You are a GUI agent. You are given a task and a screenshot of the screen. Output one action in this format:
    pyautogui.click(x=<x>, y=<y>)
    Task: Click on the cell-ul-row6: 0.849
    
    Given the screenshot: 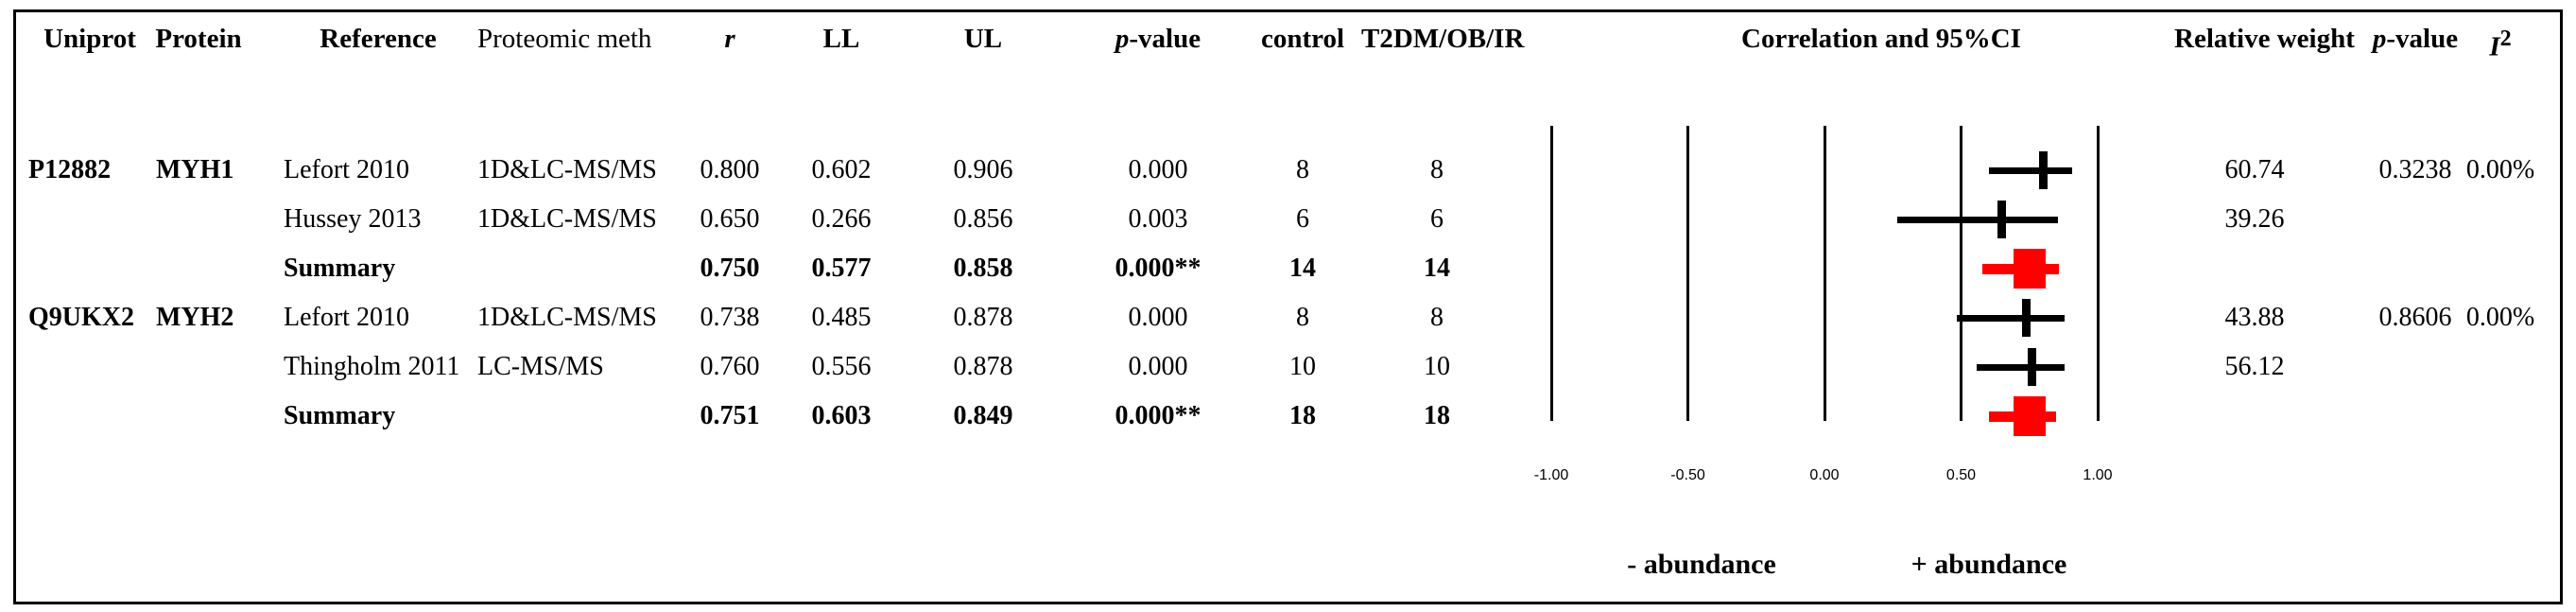 What is the action you would take?
    pyautogui.click(x=983, y=415)
    